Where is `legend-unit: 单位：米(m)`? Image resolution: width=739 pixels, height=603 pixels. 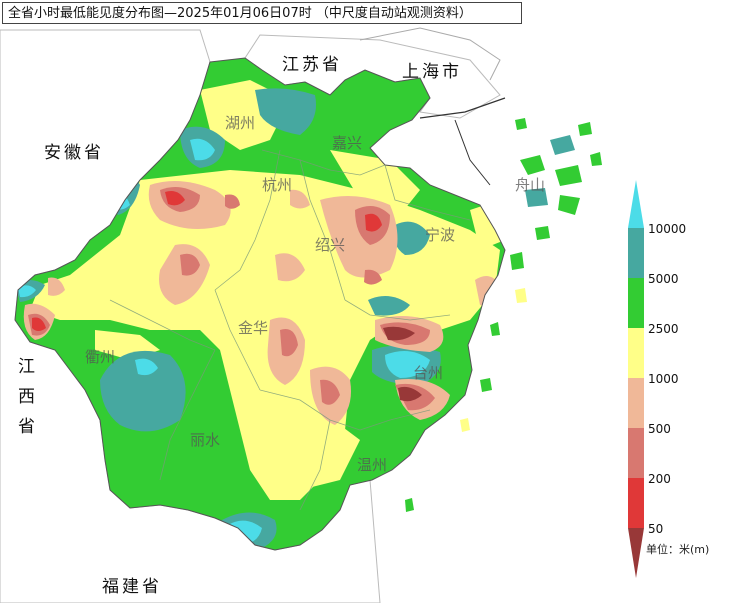
legend-unit: 单位：米(m) is located at coordinates (677, 549).